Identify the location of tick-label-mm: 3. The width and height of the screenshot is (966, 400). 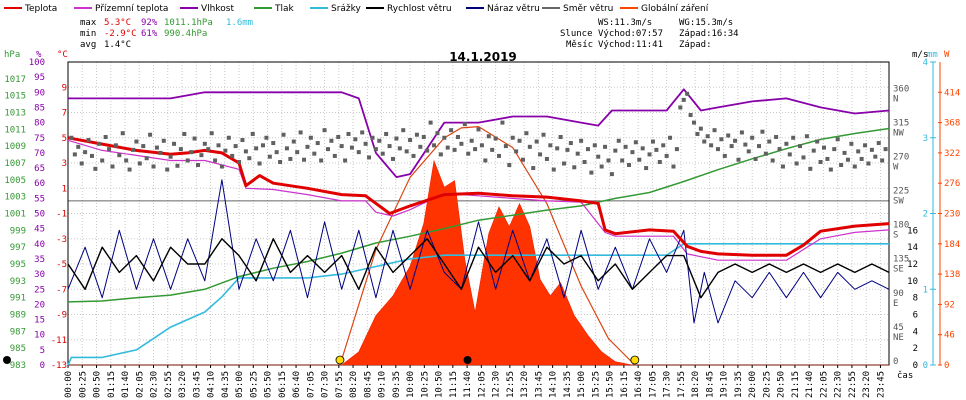
(925, 139).